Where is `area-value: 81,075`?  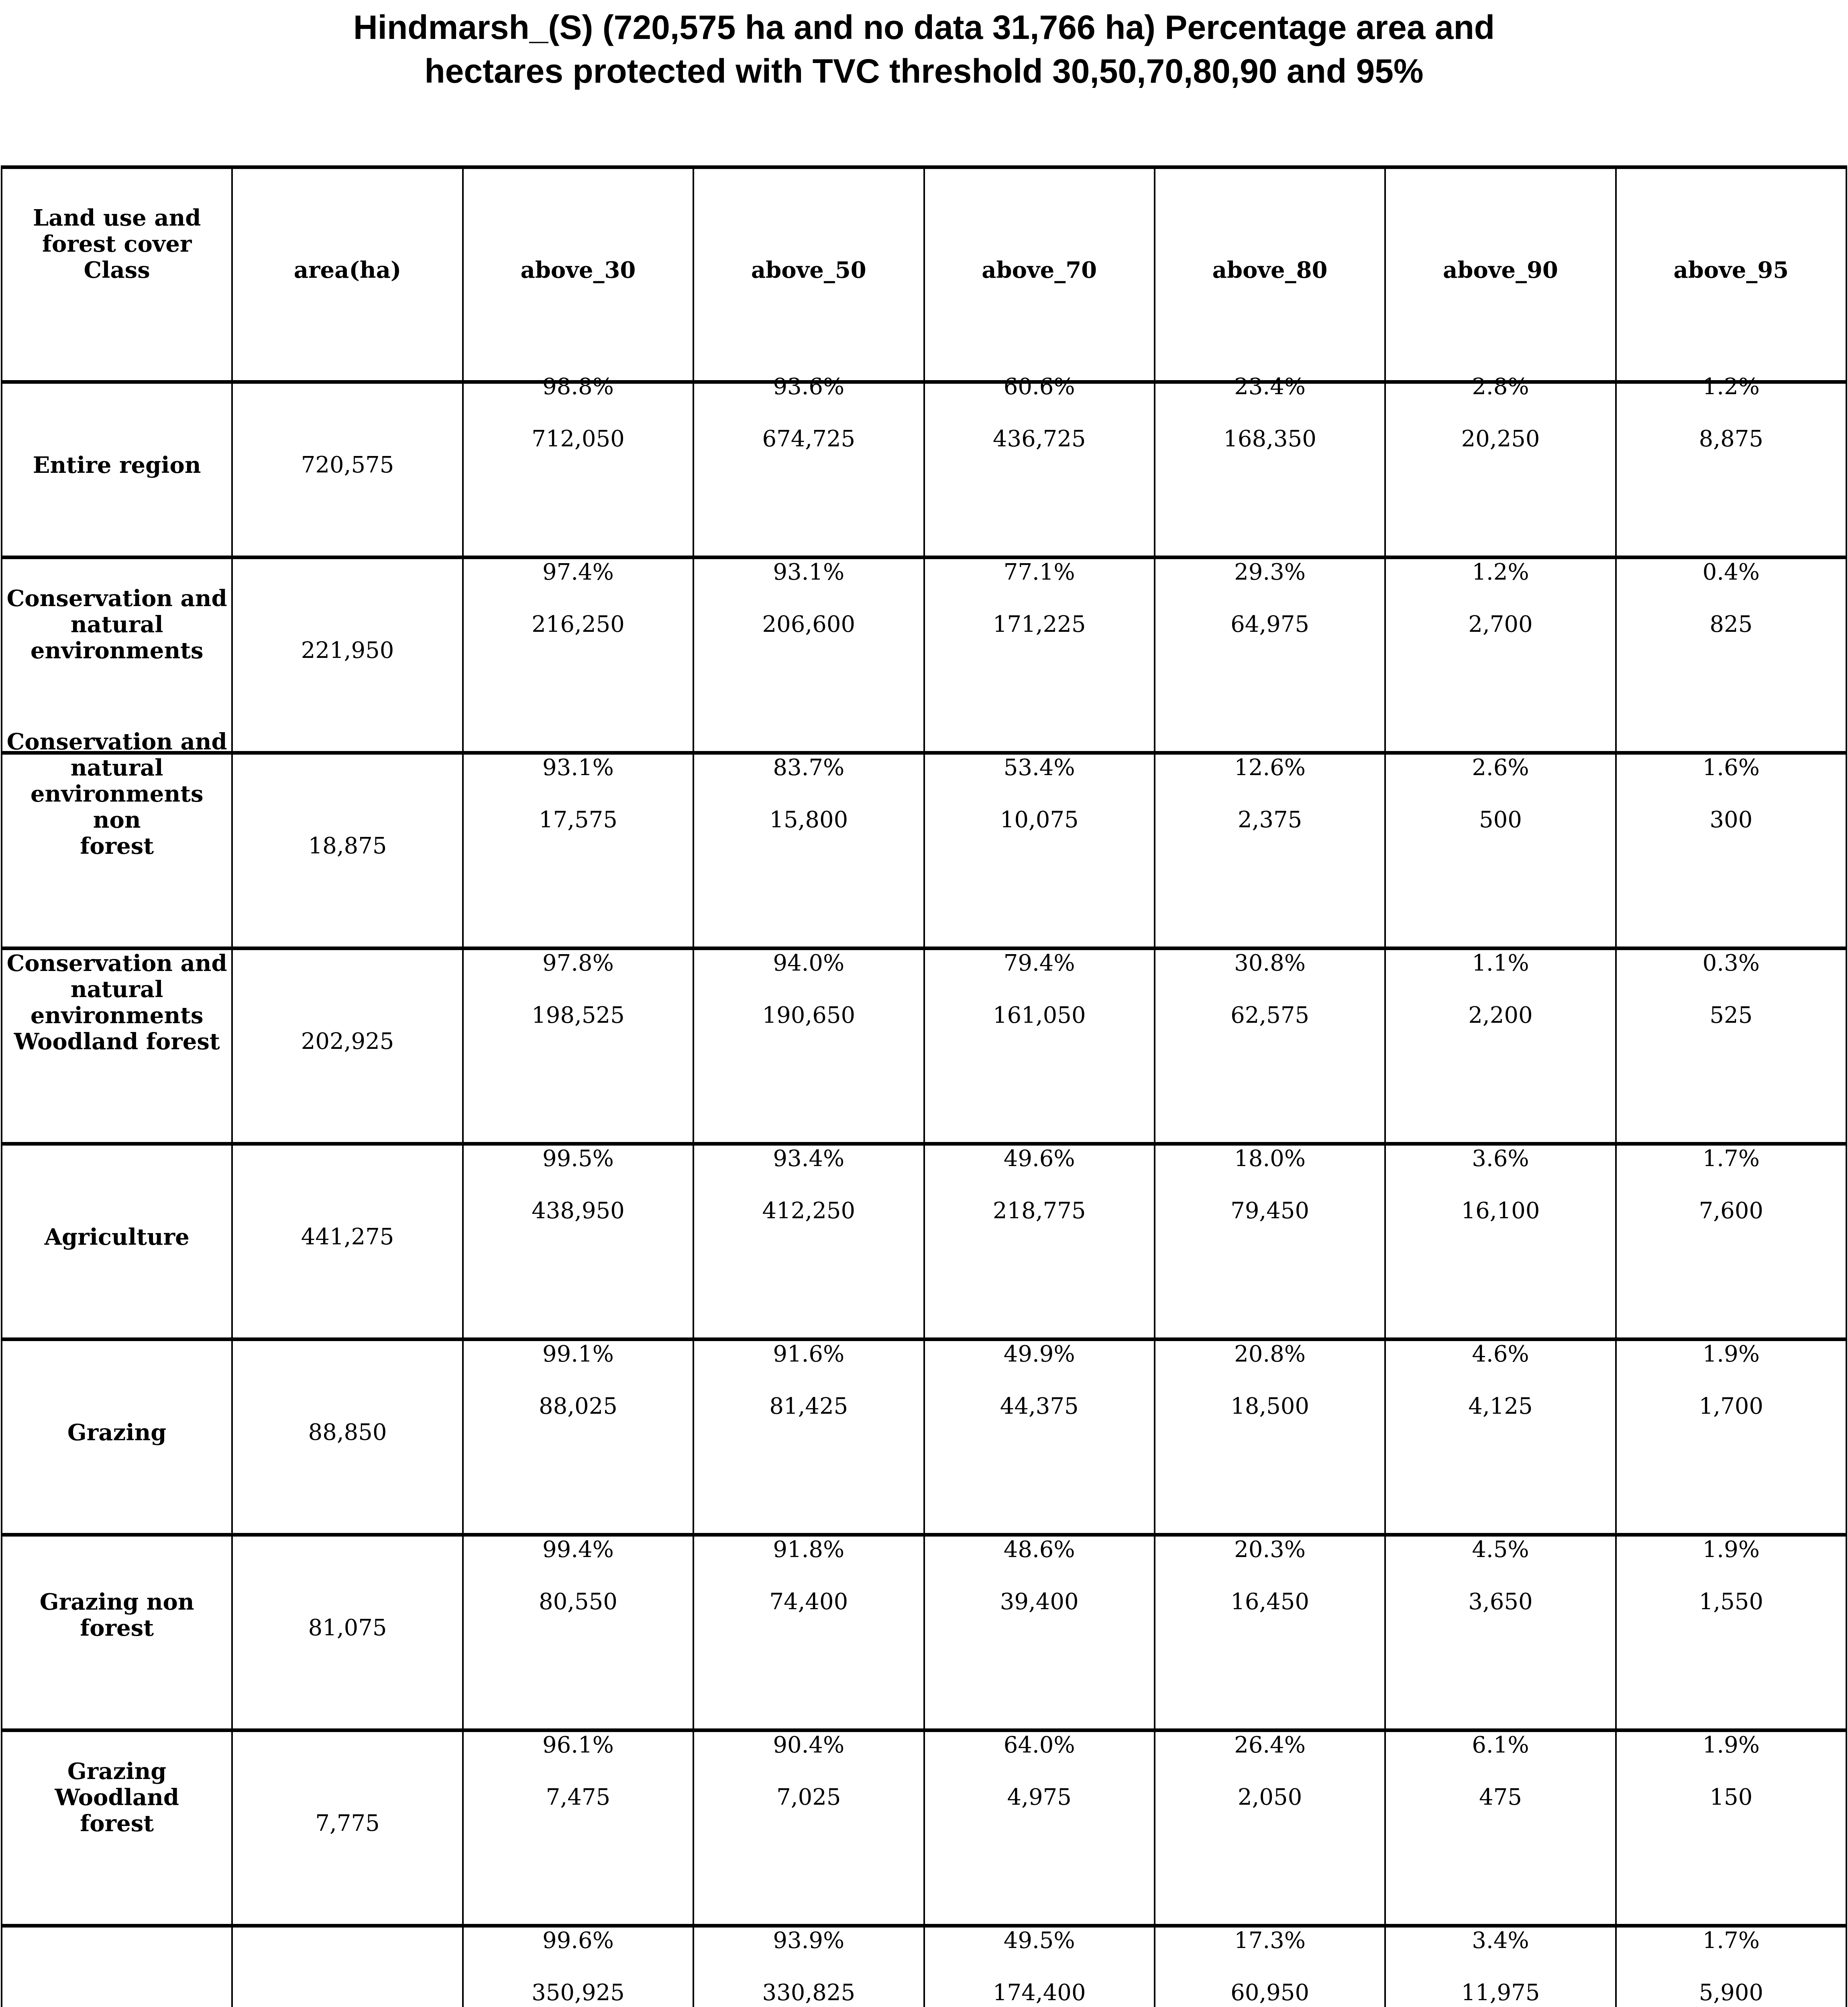
area-value: 81,075 is located at coordinates (348, 1628).